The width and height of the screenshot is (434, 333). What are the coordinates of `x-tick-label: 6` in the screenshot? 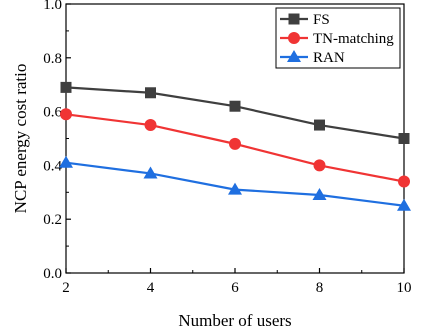 It's located at (235, 288).